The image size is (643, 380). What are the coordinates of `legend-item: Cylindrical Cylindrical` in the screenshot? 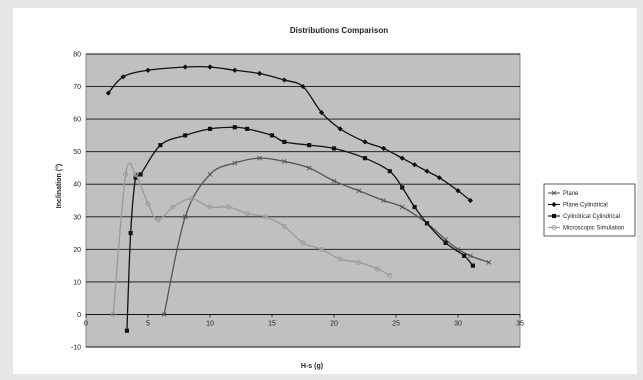 It's located at (584, 216).